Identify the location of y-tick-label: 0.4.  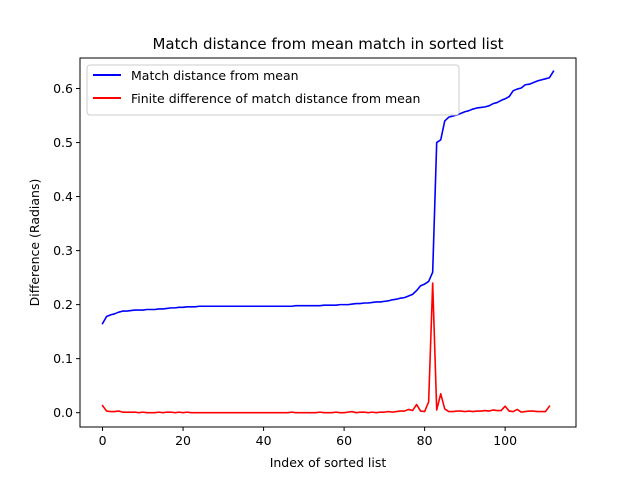
(63, 196).